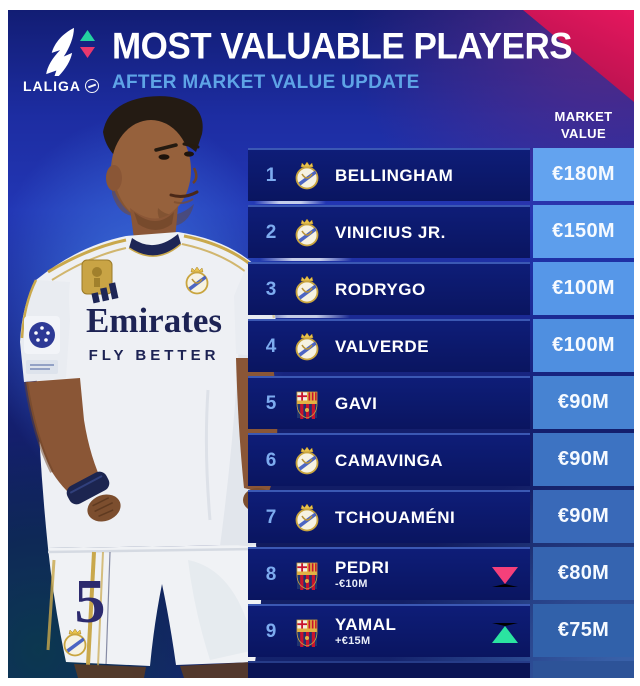 This screenshot has width=640, height=686. I want to click on market-value-change: -€10M, so click(351, 583).